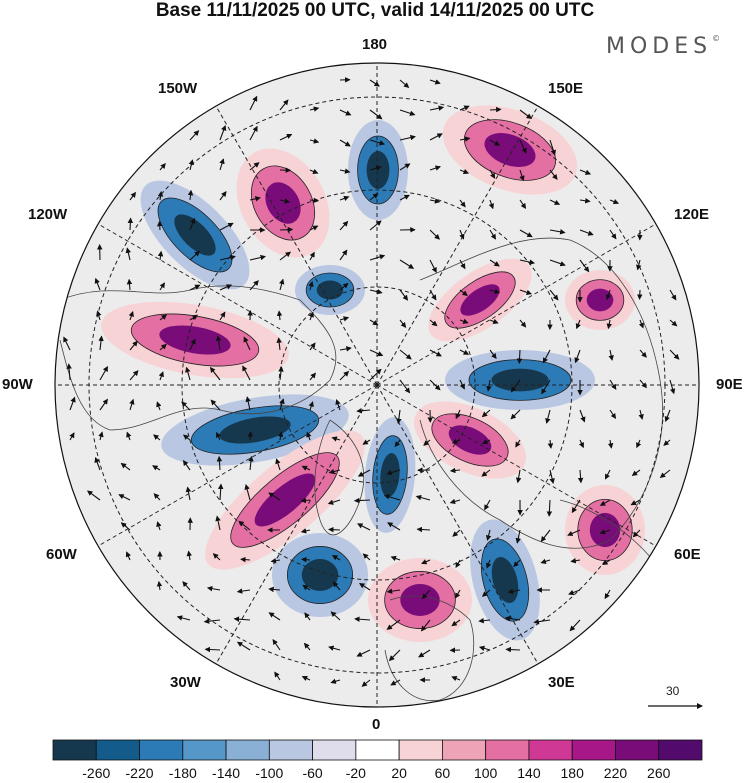  I want to click on colorbar-tick-label: 220, so click(616, 773).